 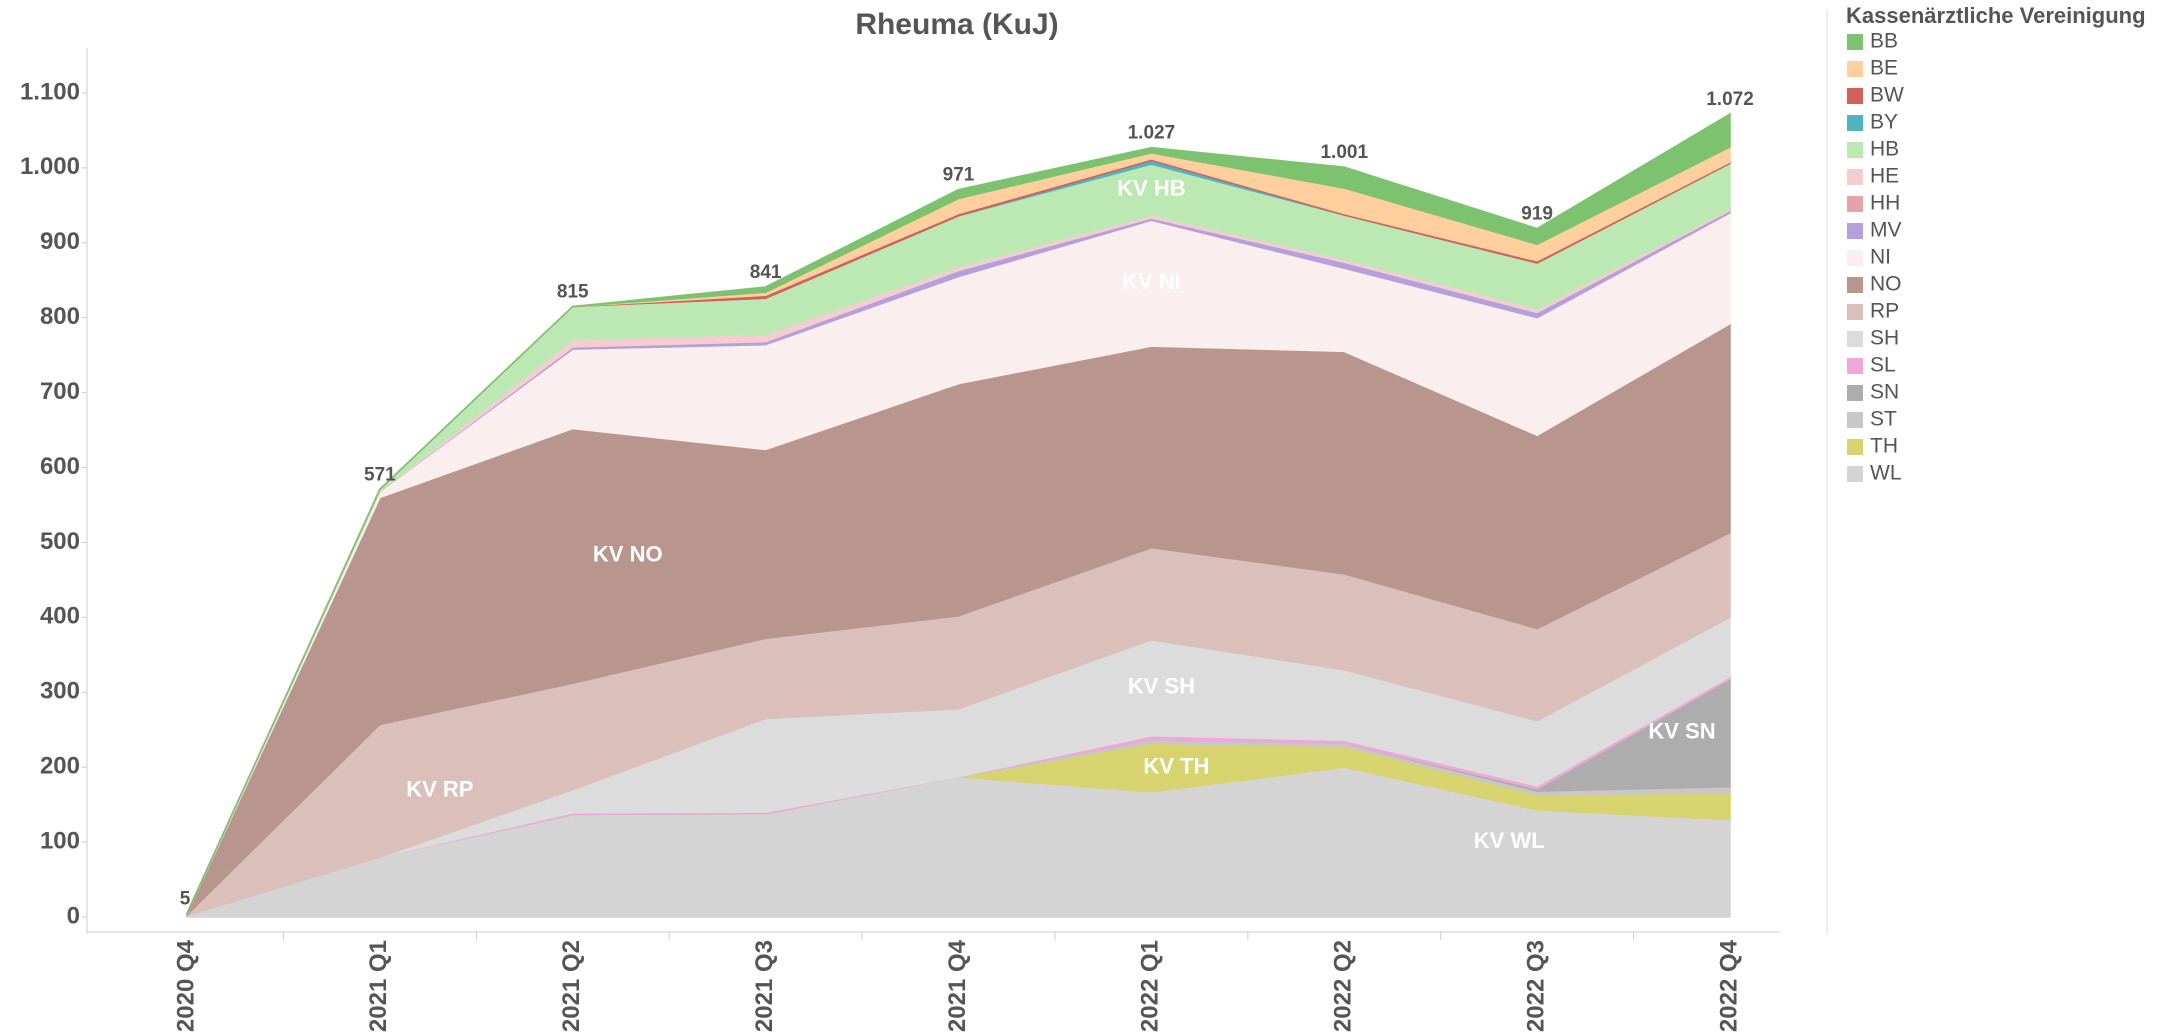 What do you see at coordinates (60, 316) in the screenshot?
I see `y-tick-label: 800` at bounding box center [60, 316].